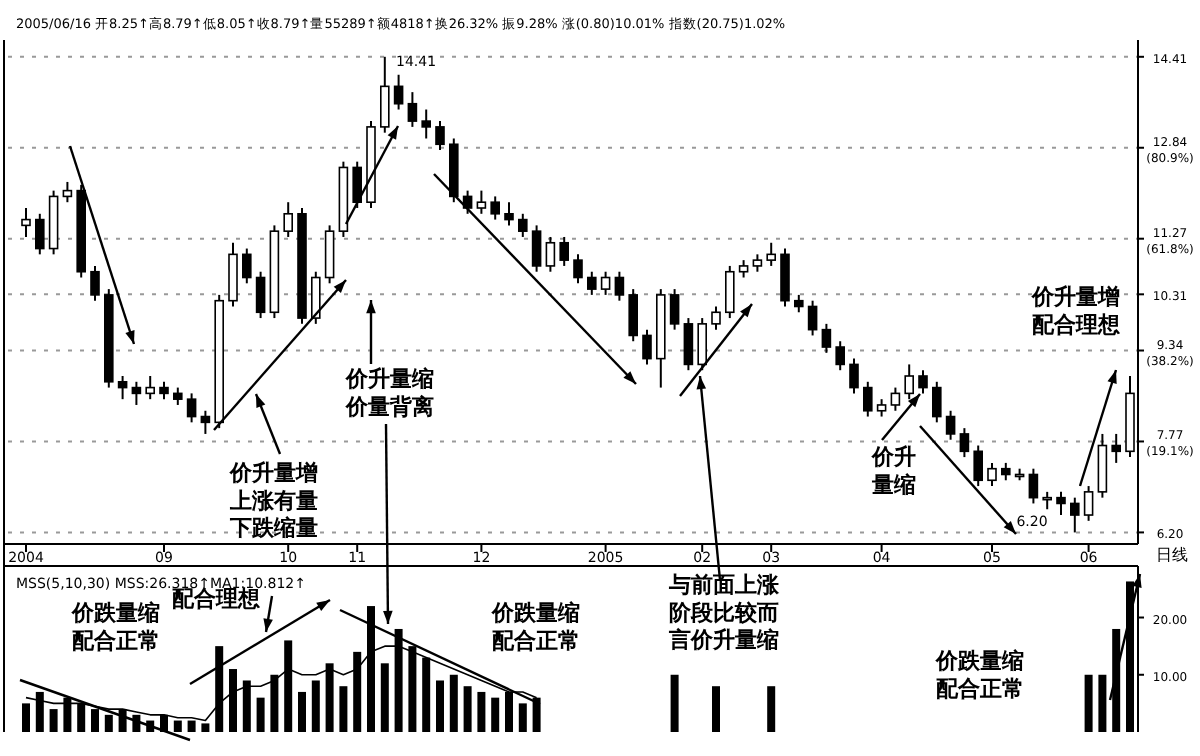 This screenshot has height=756, width=1200. Describe the element at coordinates (724, 612) in the screenshot. I see `annotation: 与前面上涨阶段比较而言价升量缩` at that location.